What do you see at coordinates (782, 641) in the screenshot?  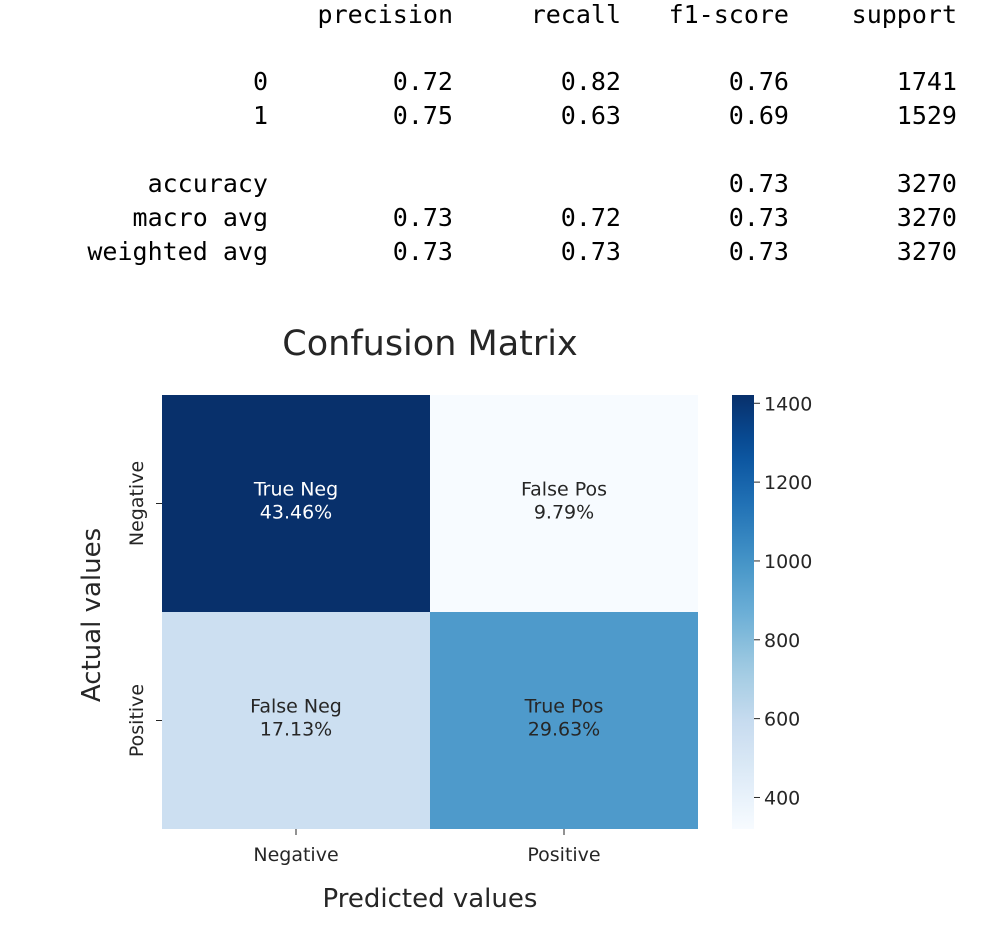 I see `colorbar-tick-label: 800` at bounding box center [782, 641].